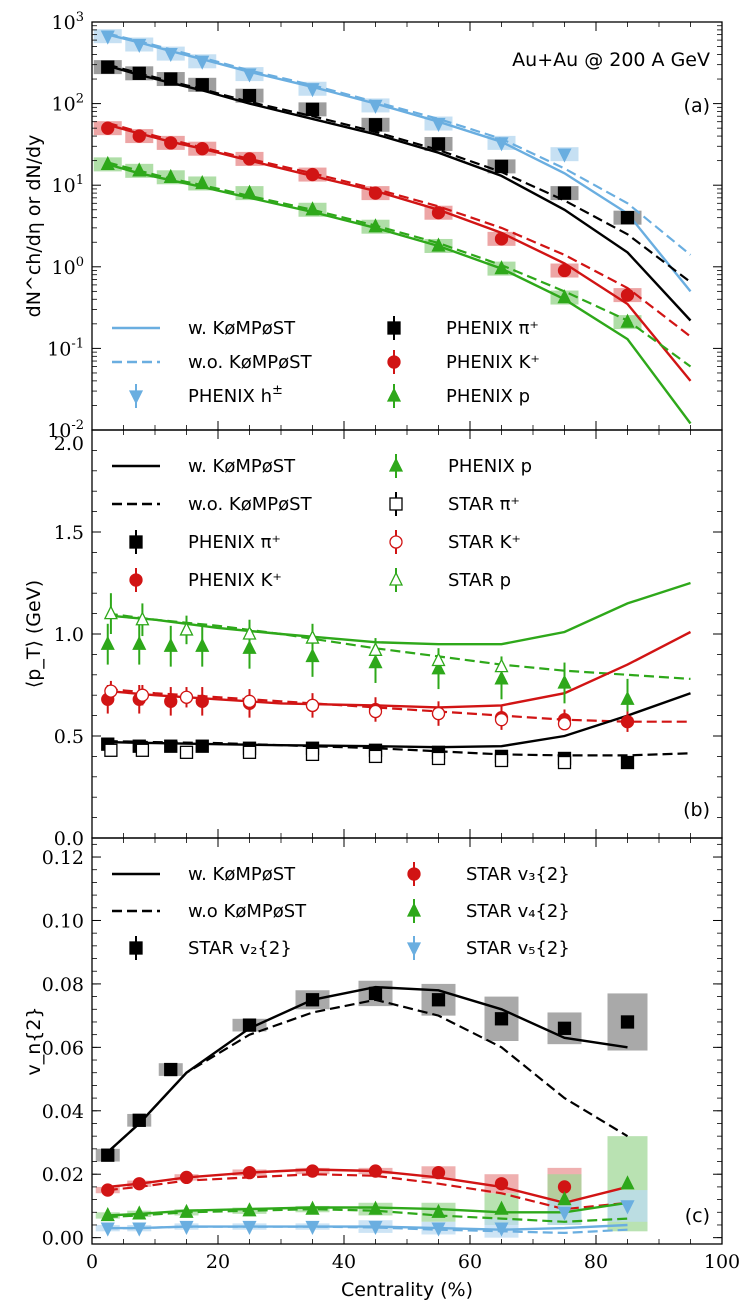 The height and width of the screenshot is (1308, 747). What do you see at coordinates (697, 1216) in the screenshot?
I see `panel-label: (c)` at bounding box center [697, 1216].